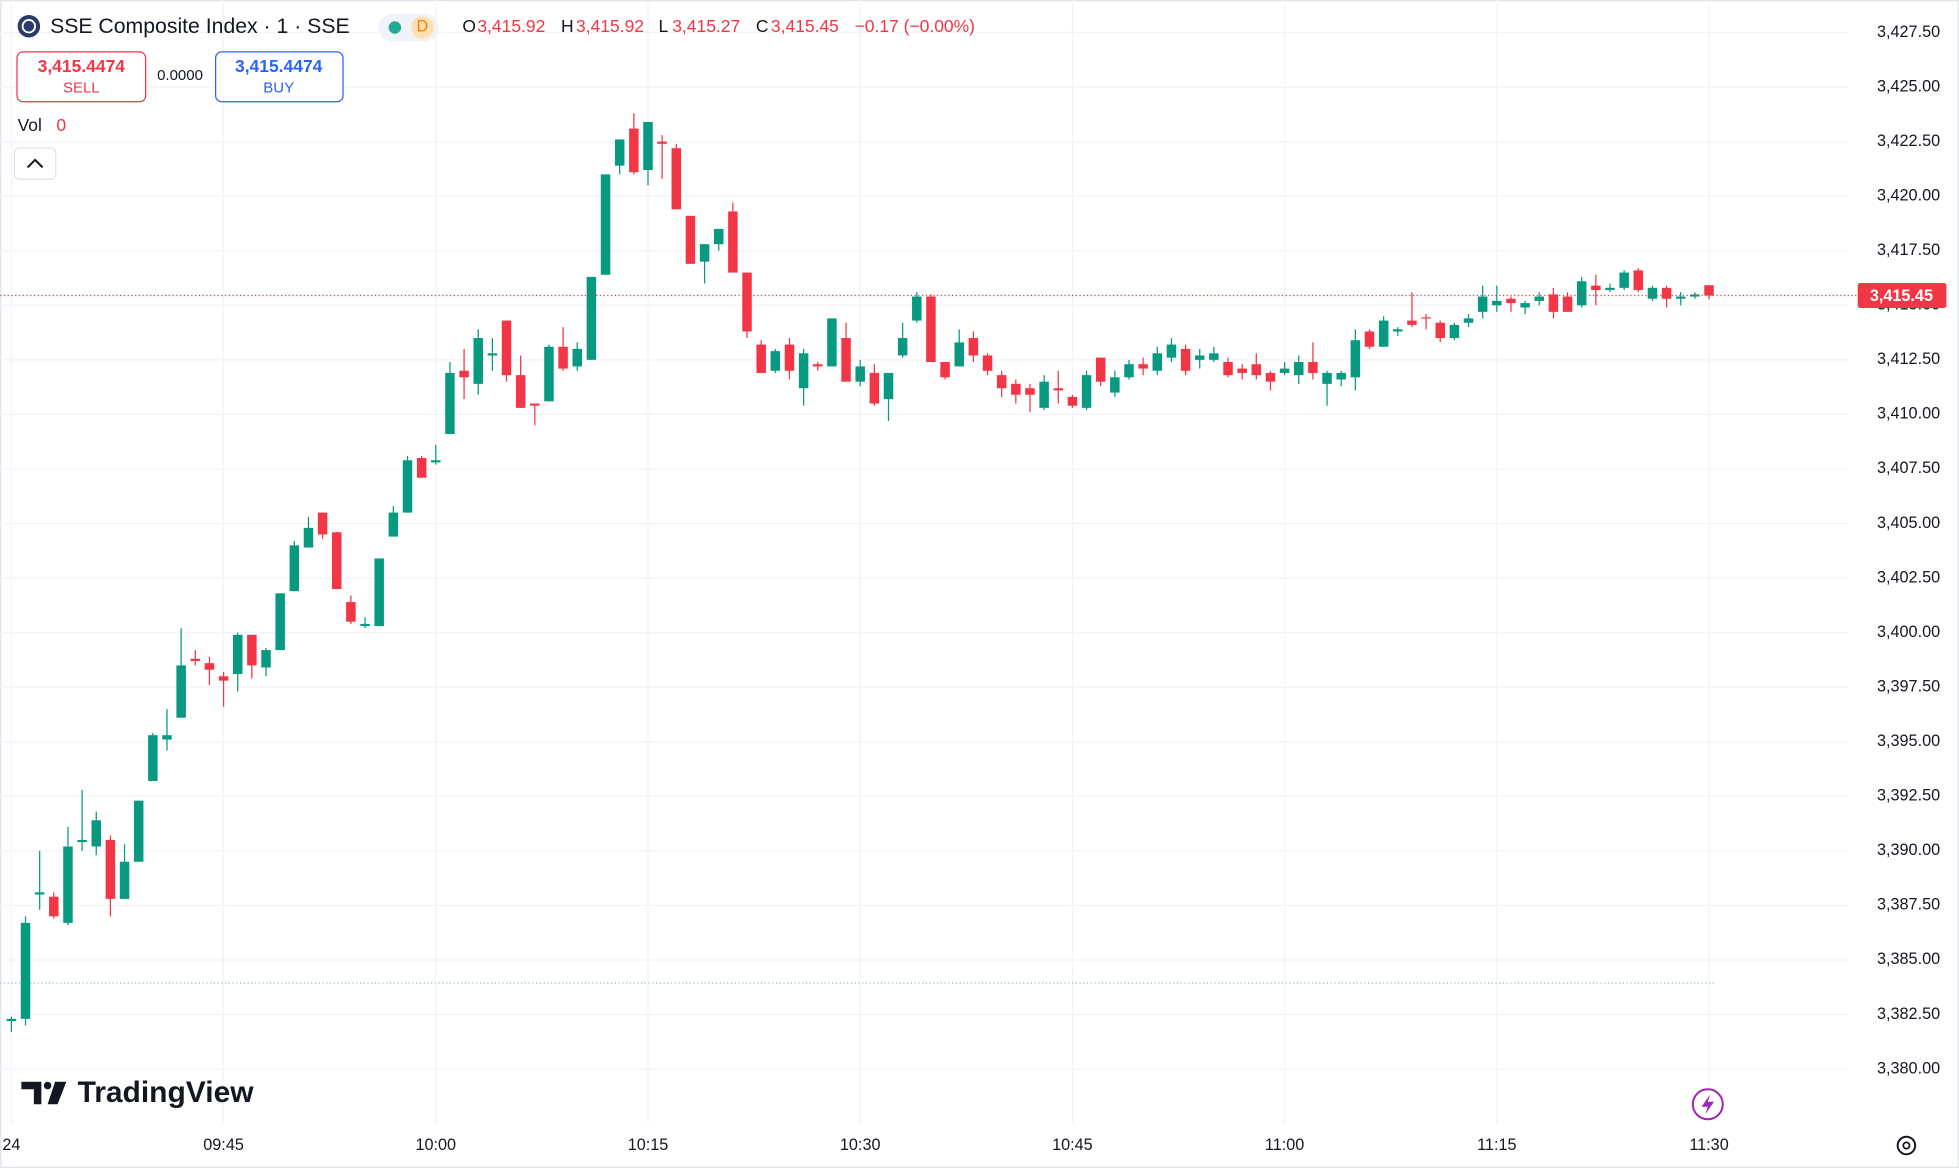 Image resolution: width=1959 pixels, height=1168 pixels. I want to click on y-tick-label: 3,392.50, so click(1908, 796).